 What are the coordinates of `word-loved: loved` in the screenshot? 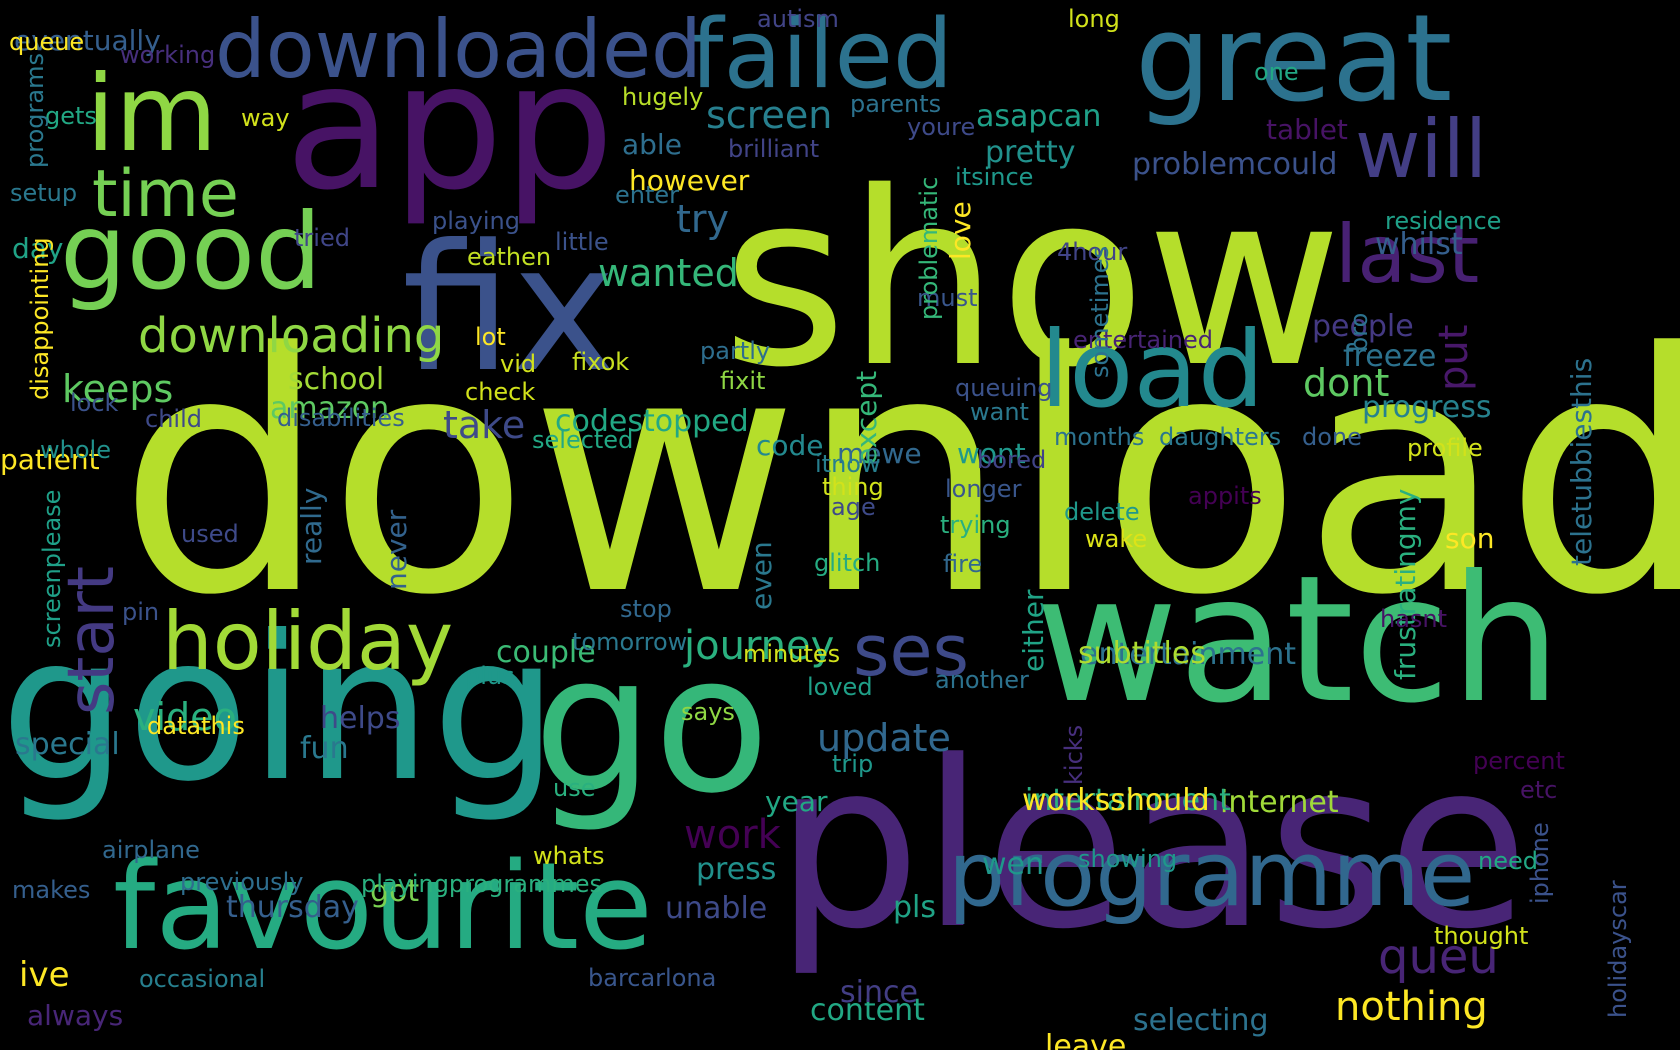 It's located at (840, 687).